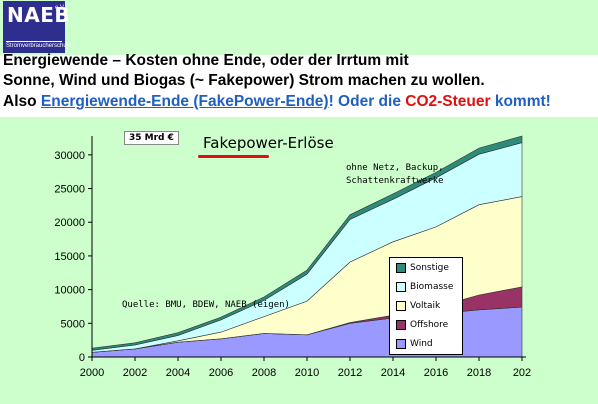 The width and height of the screenshot is (598, 404). I want to click on x-tick-label: 2014, so click(393, 373).